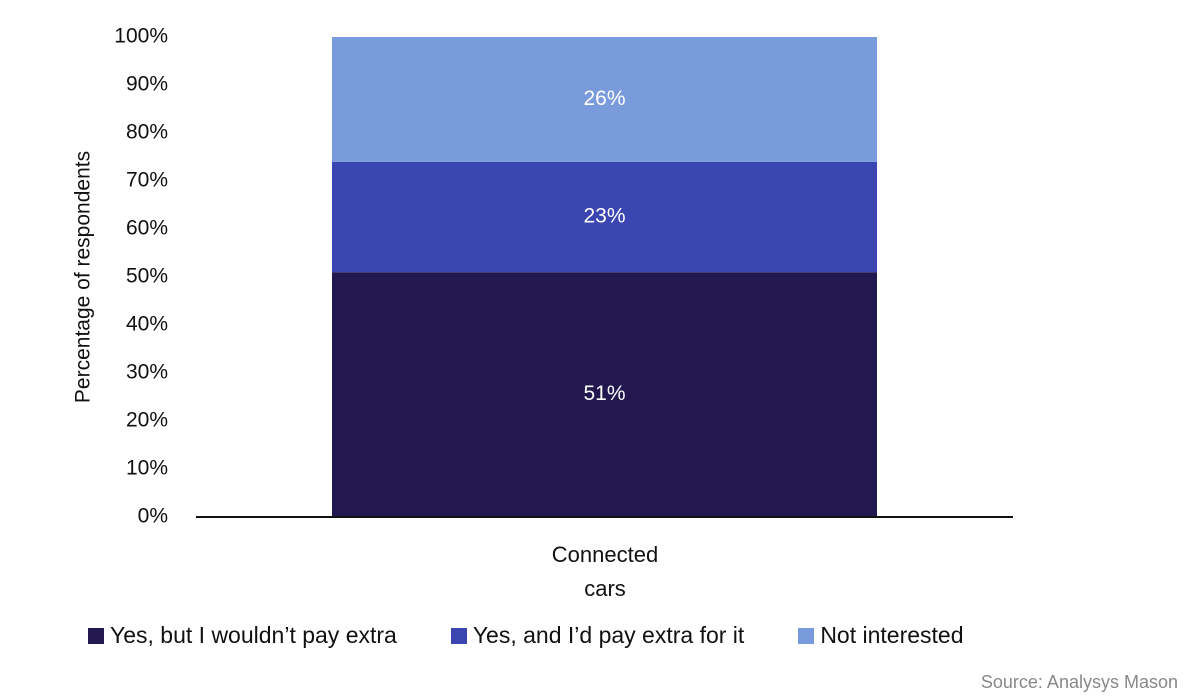 The width and height of the screenshot is (1200, 697). Describe the element at coordinates (605, 571) in the screenshot. I see `x-tick-label: Connected cars` at that location.